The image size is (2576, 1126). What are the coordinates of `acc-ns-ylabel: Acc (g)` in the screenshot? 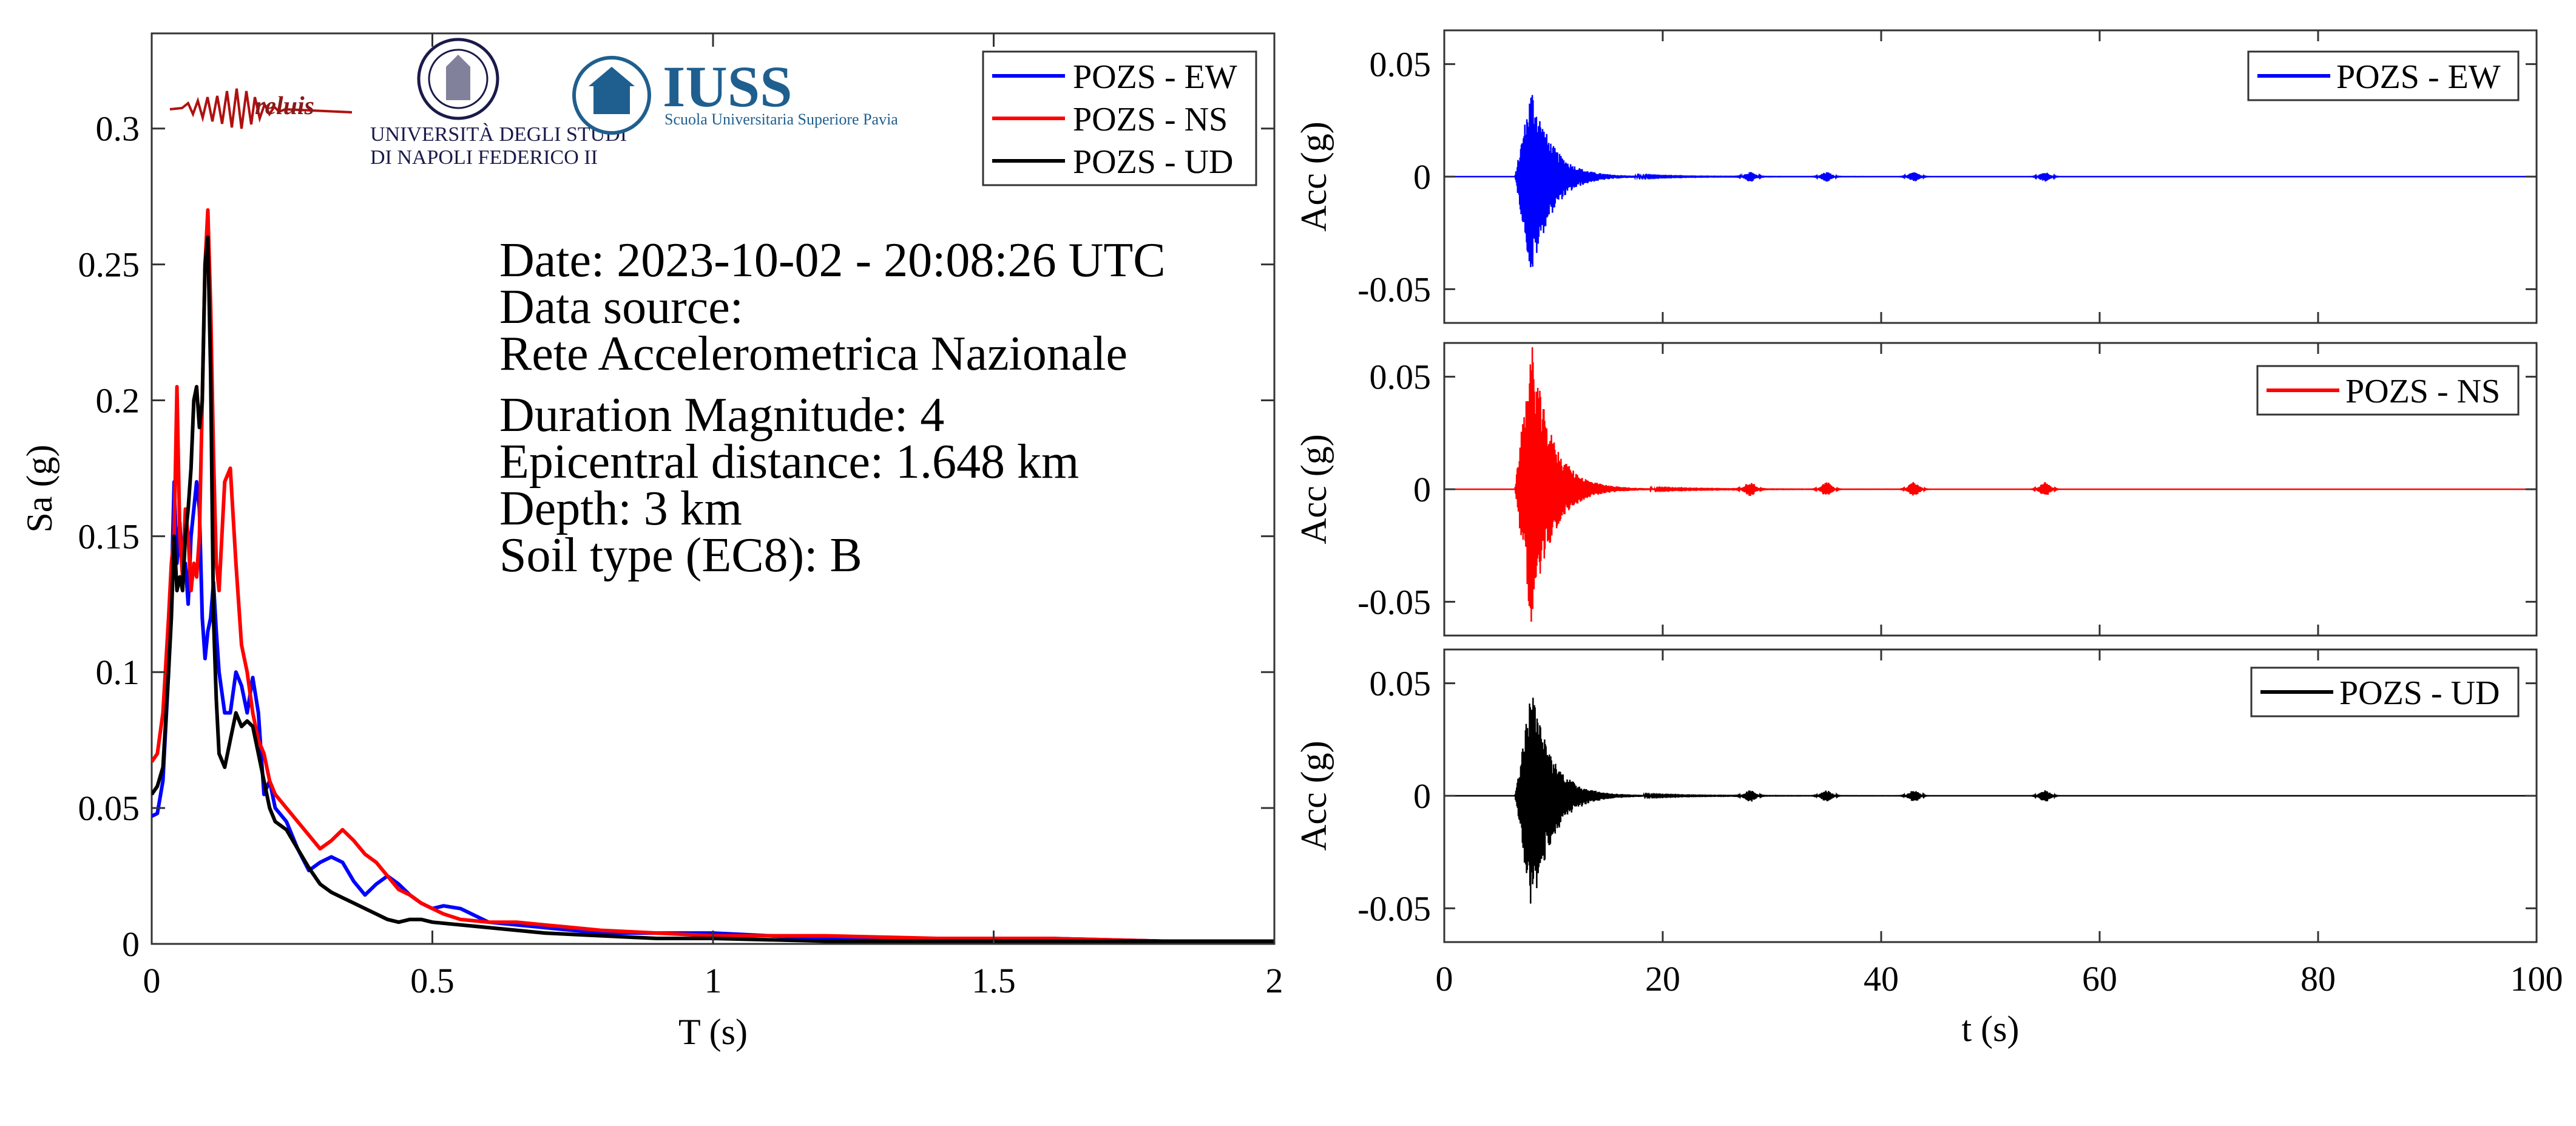 It's located at (1314, 489).